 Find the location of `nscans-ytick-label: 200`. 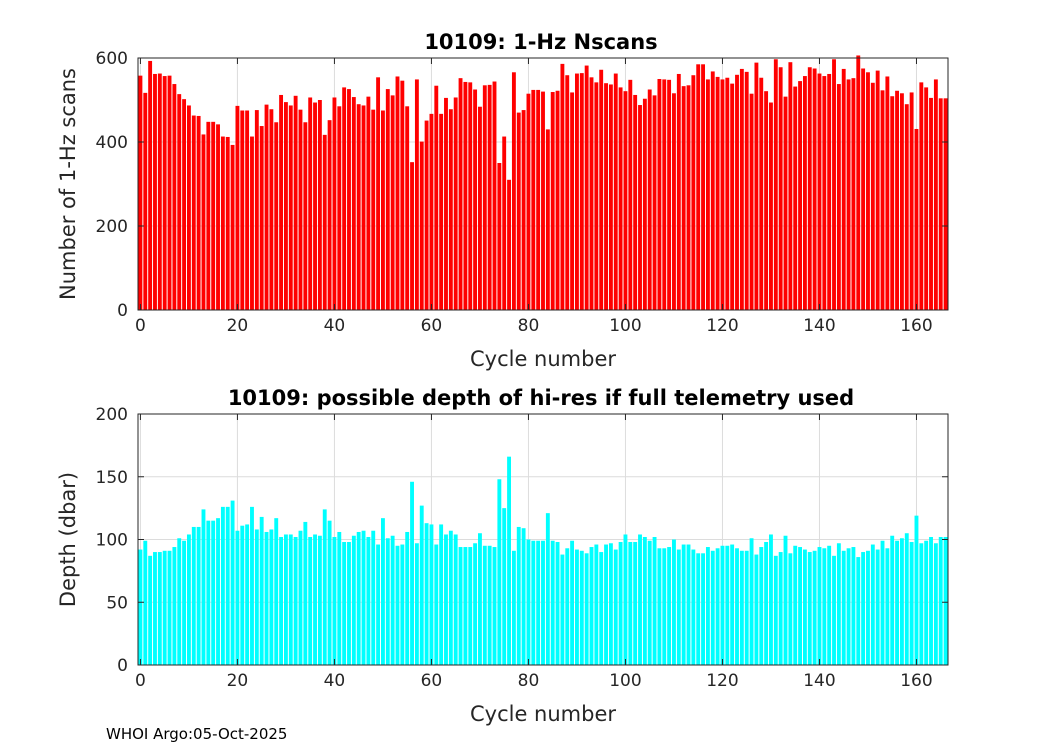

nscans-ytick-label: 200 is located at coordinates (112, 227).